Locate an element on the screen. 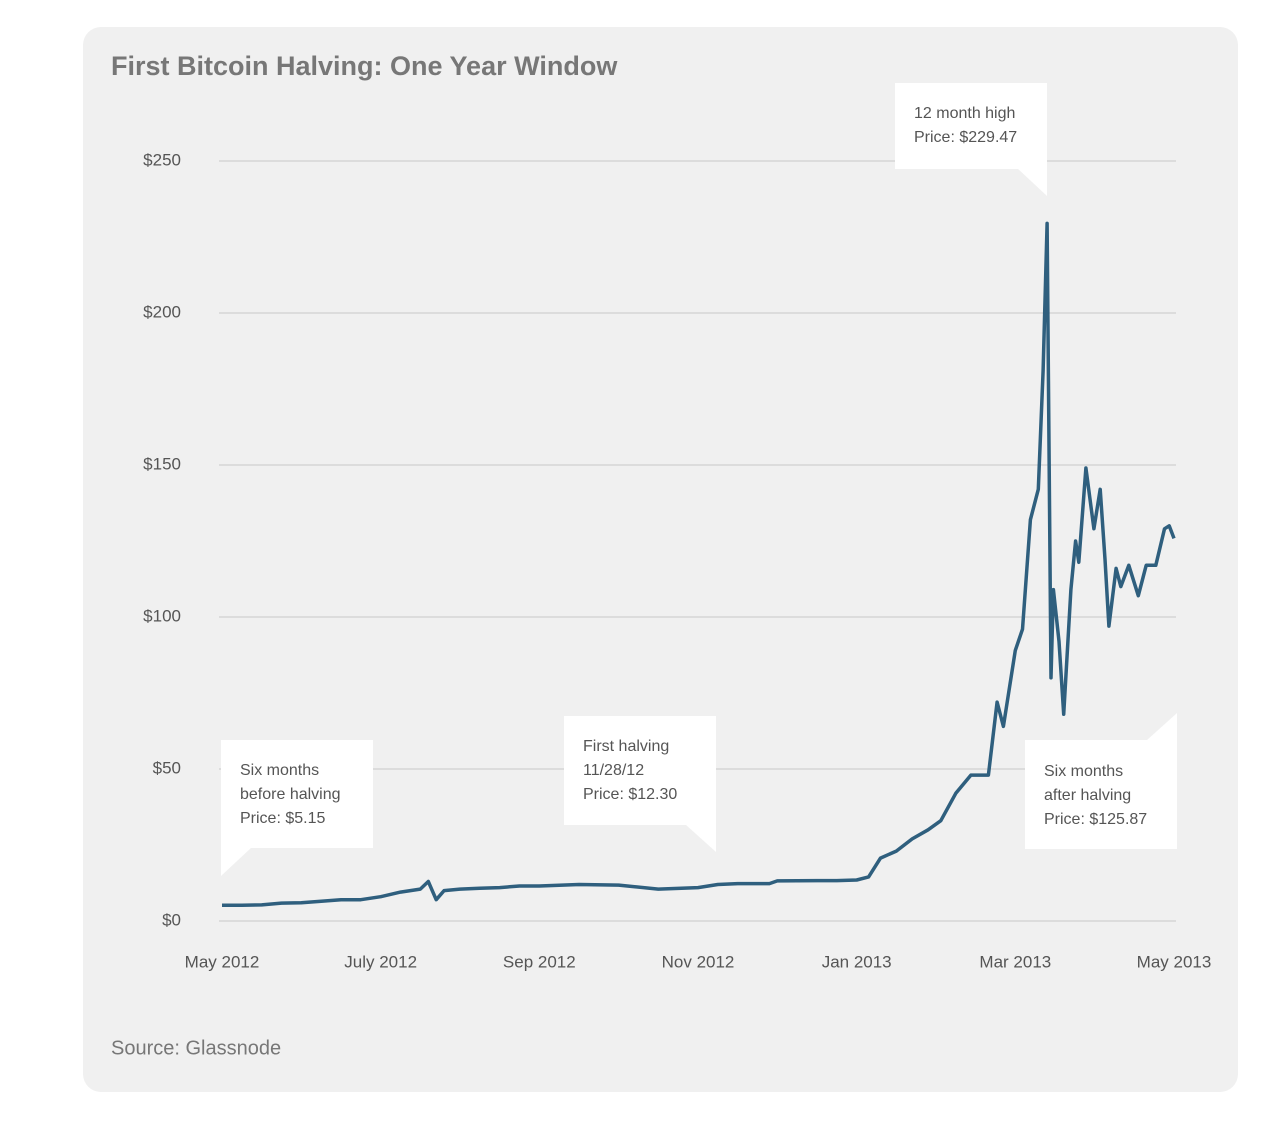 The height and width of the screenshot is (1121, 1282). y-tick-label: $200 is located at coordinates (162, 311).